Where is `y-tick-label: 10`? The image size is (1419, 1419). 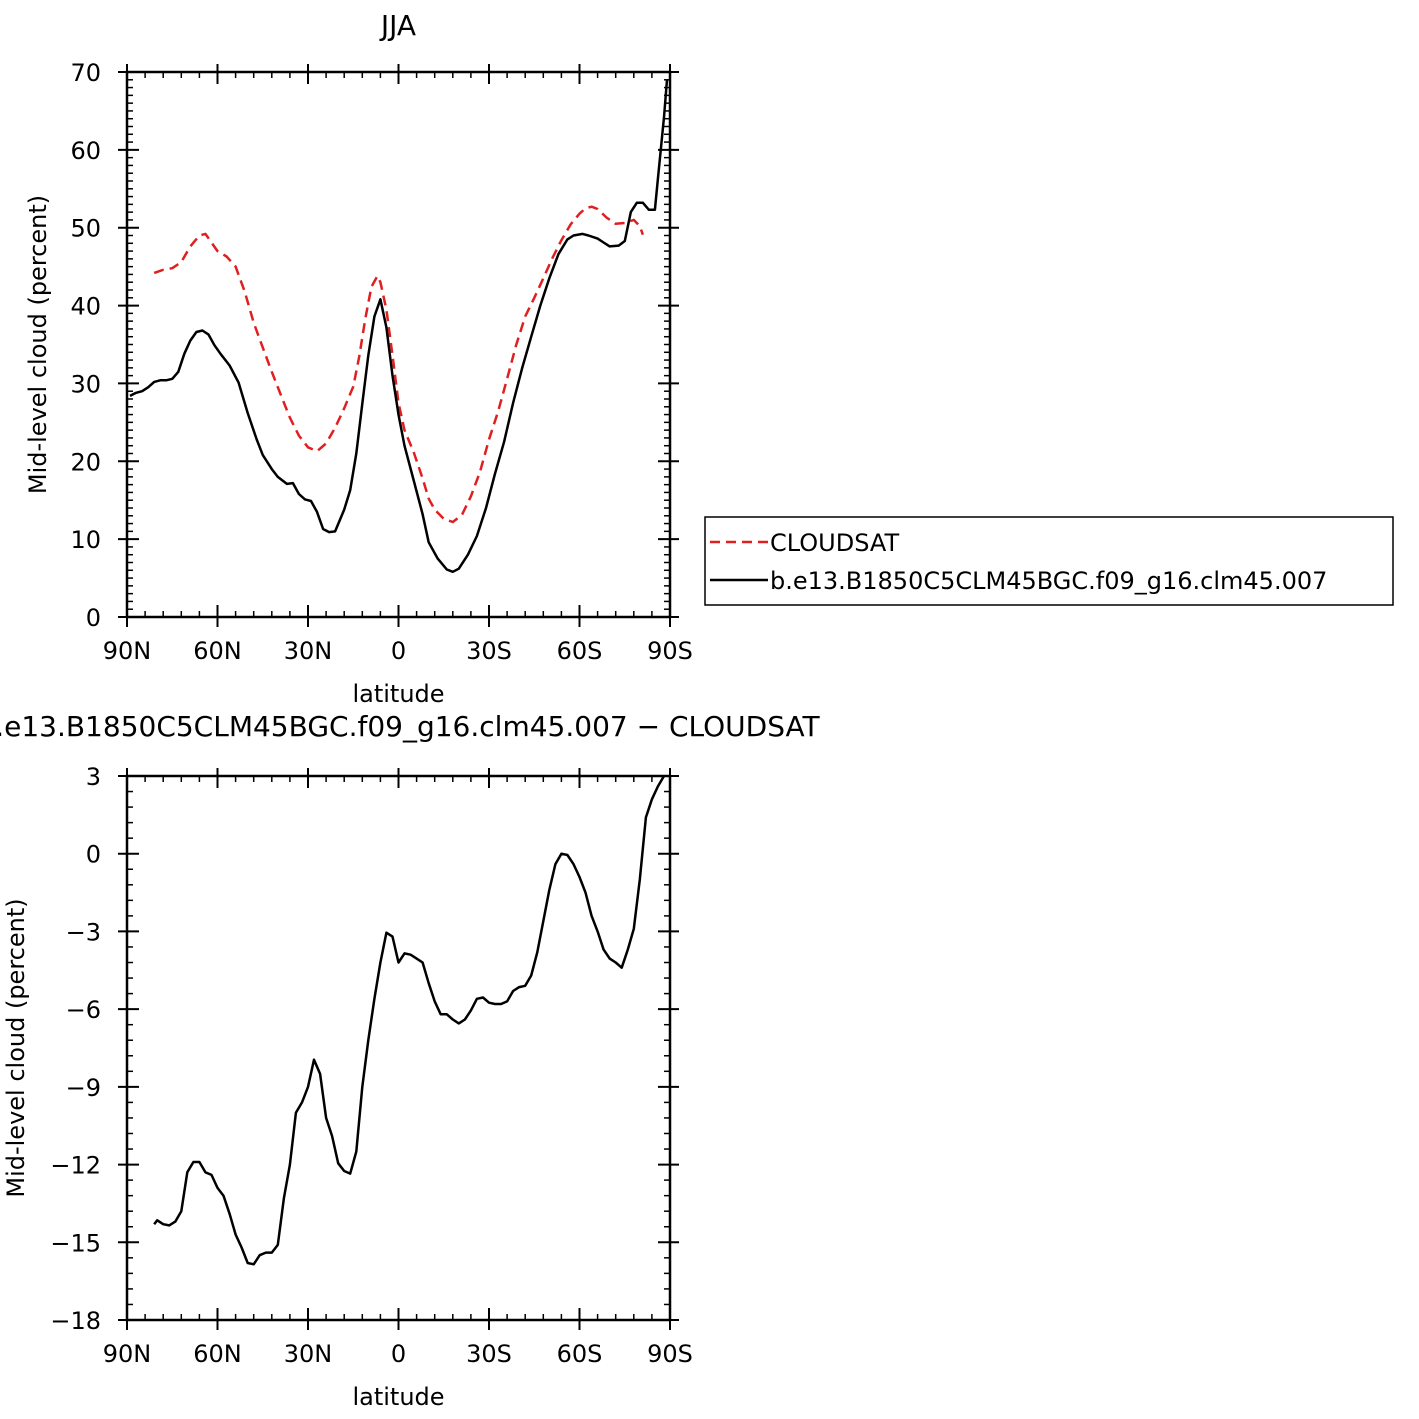 y-tick-label: 10 is located at coordinates (85, 540).